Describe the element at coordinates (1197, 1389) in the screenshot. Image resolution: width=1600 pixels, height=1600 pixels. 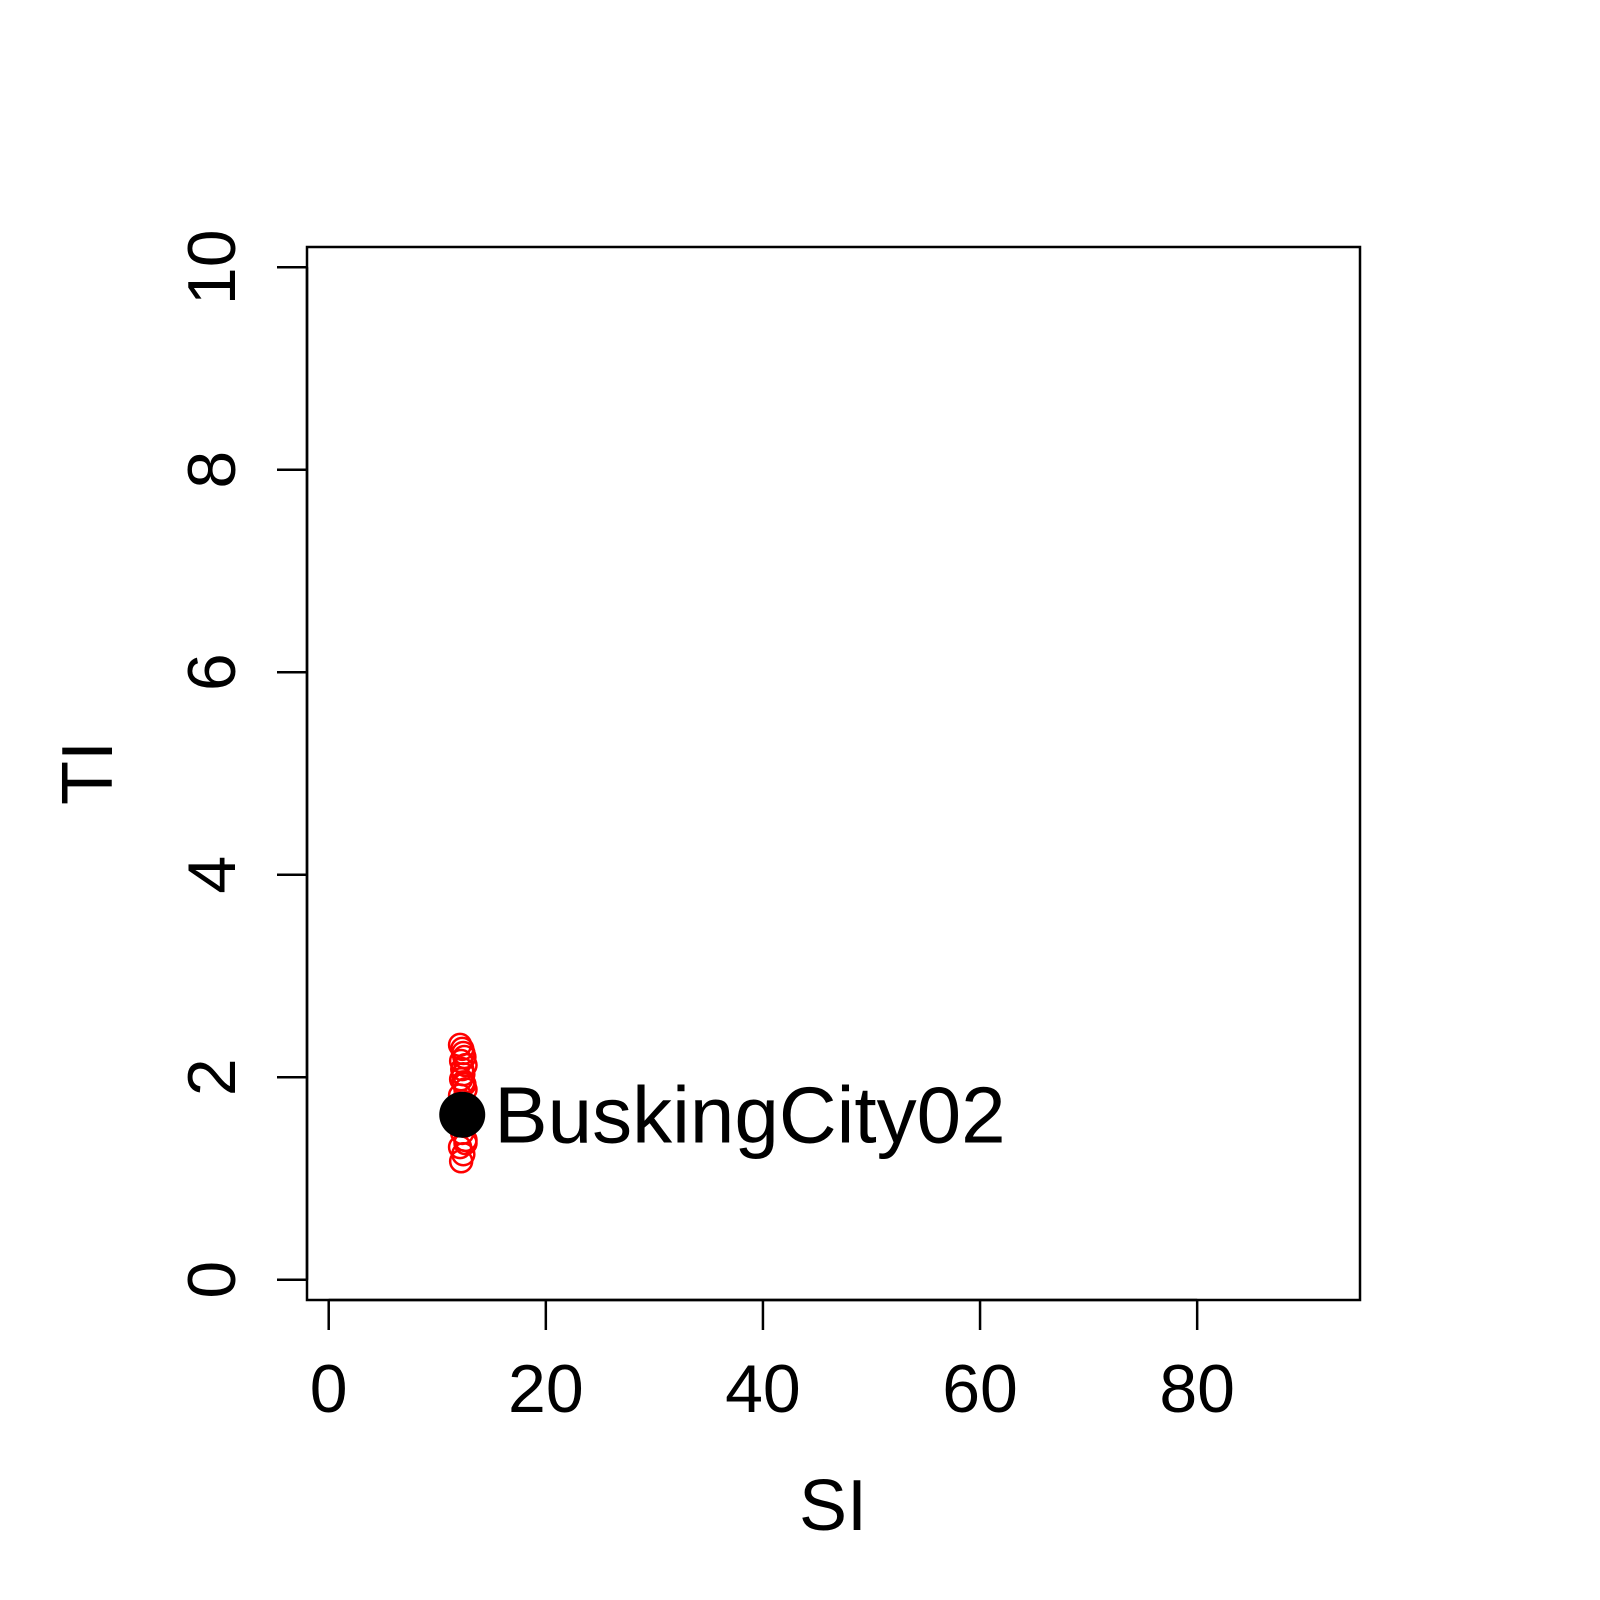
I see `x-tick-label: 80` at that location.